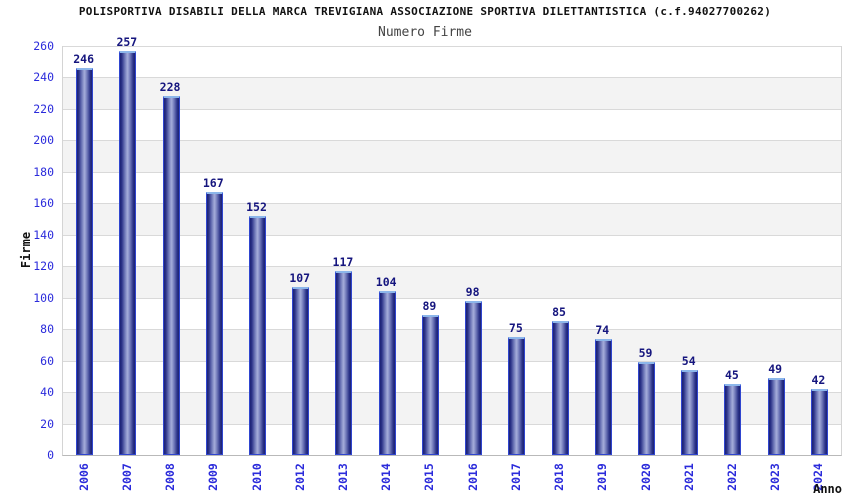 The width and height of the screenshot is (850, 500). I want to click on x-tick-label: 2019, so click(602, 477).